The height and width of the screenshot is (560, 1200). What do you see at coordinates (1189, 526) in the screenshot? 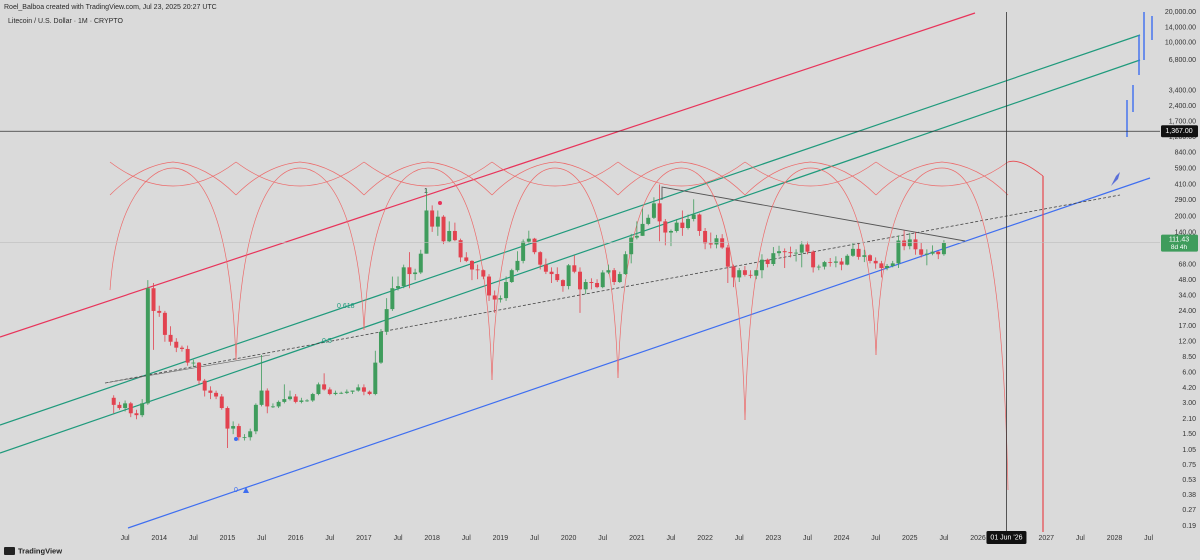
I see `y-tick-label: 0.19` at bounding box center [1189, 526].